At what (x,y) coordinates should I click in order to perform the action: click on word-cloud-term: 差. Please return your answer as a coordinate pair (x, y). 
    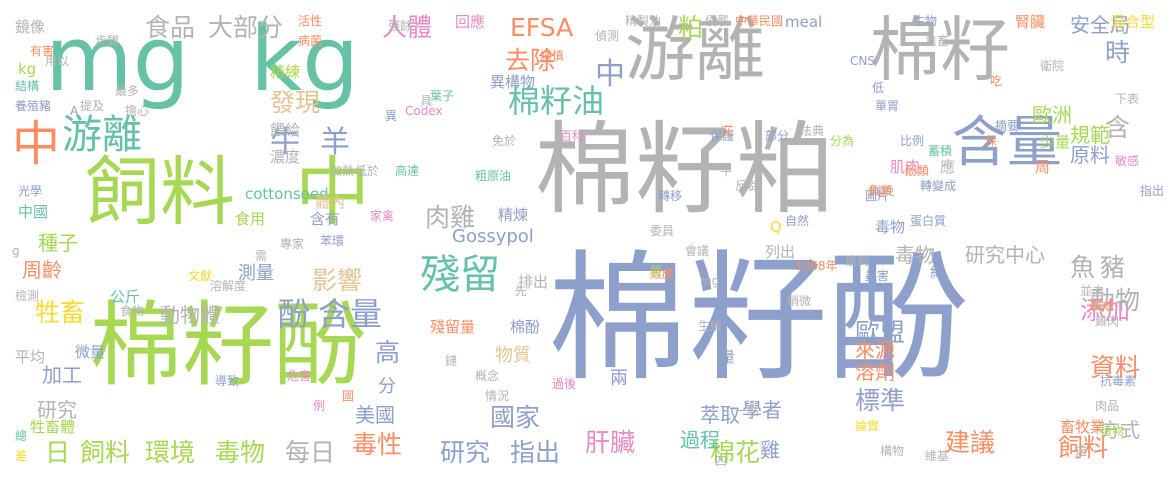
    Looking at the image, I should click on (21, 456).